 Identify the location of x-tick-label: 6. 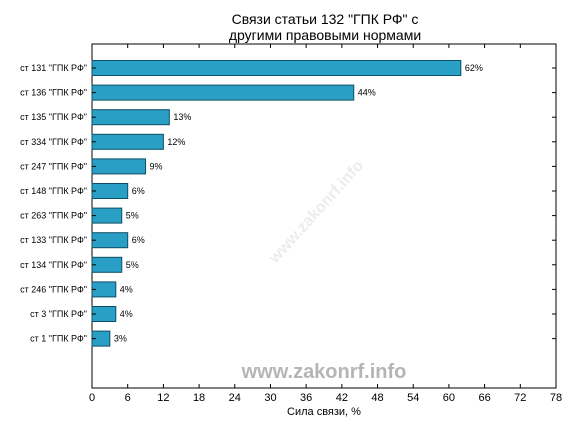
(128, 398).